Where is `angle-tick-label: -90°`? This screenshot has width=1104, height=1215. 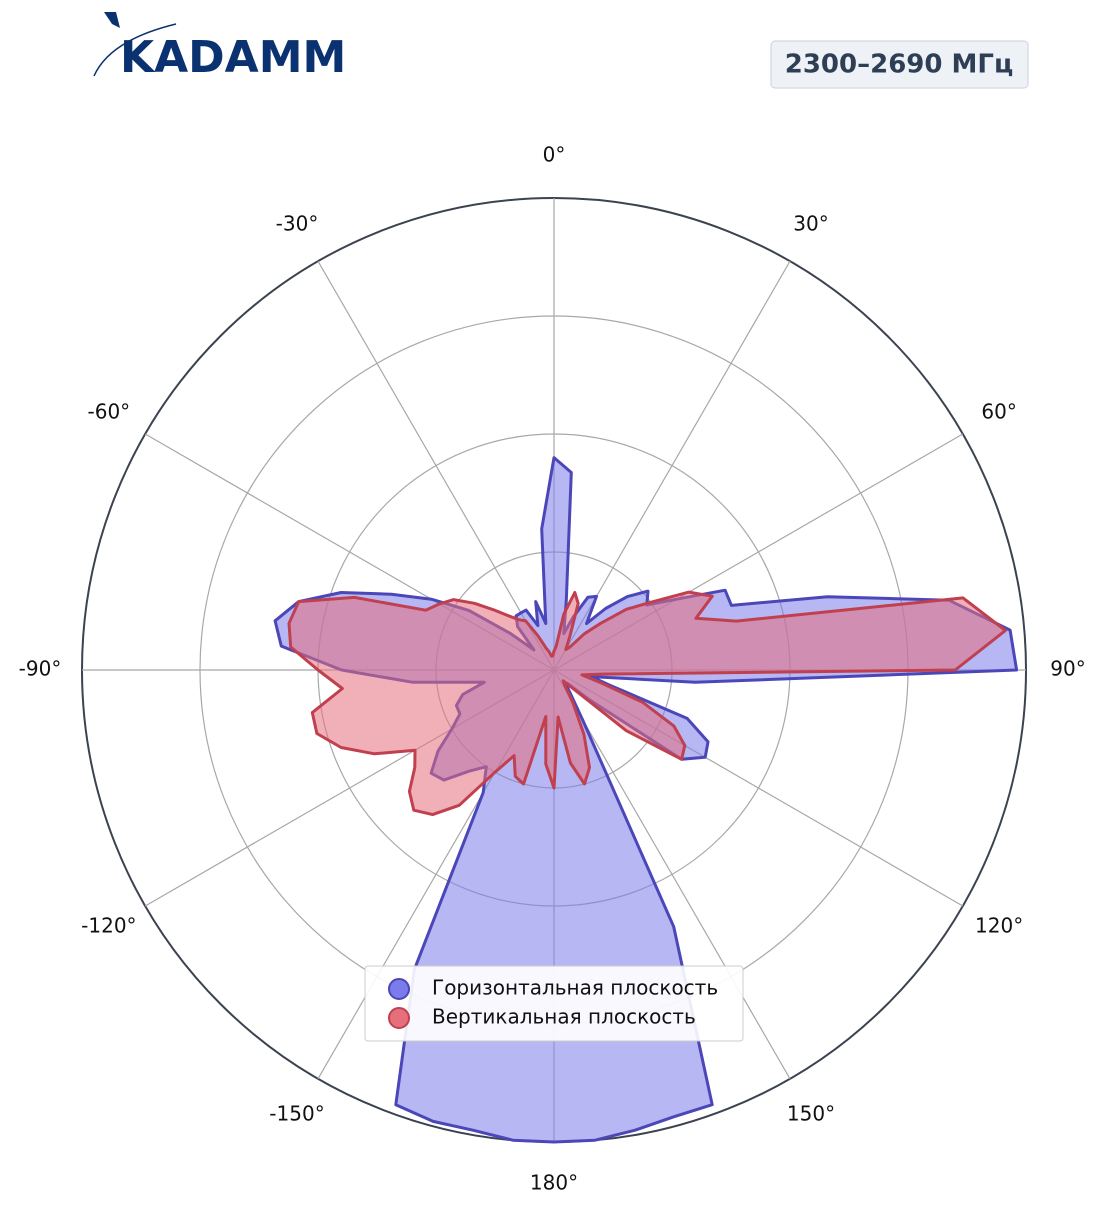
angle-tick-label: -90° is located at coordinates (40, 669).